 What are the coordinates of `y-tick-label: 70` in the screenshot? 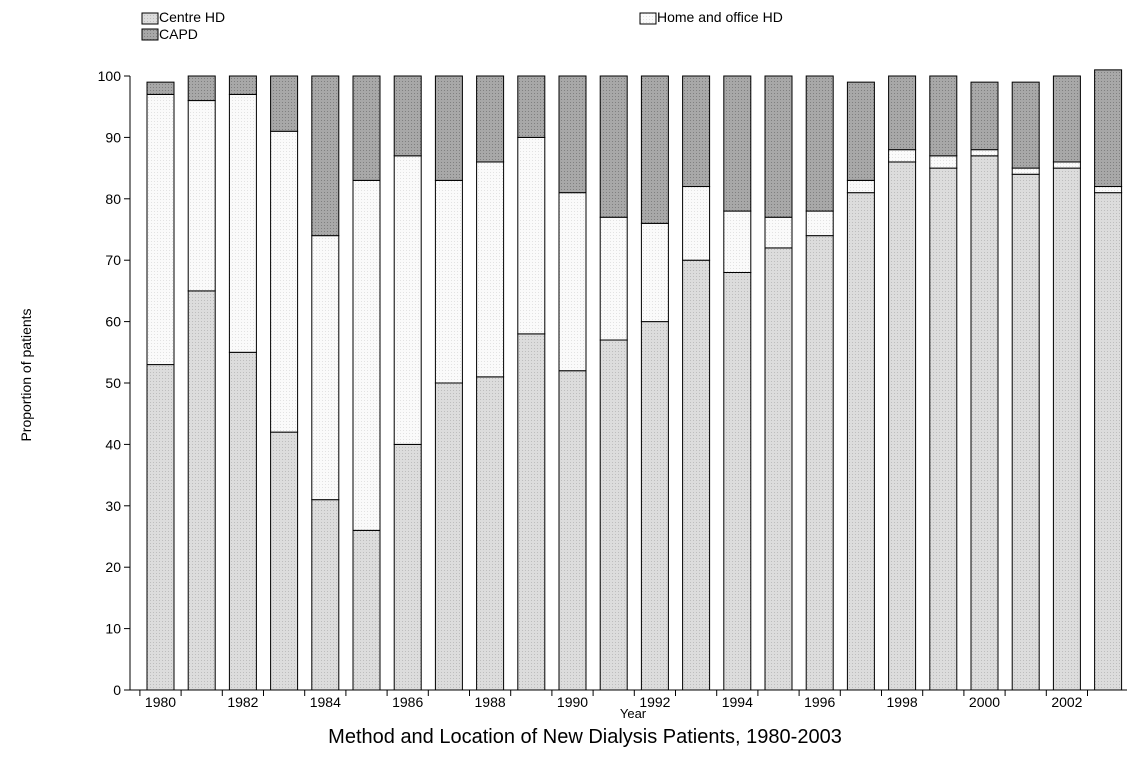 It's located at (113, 260).